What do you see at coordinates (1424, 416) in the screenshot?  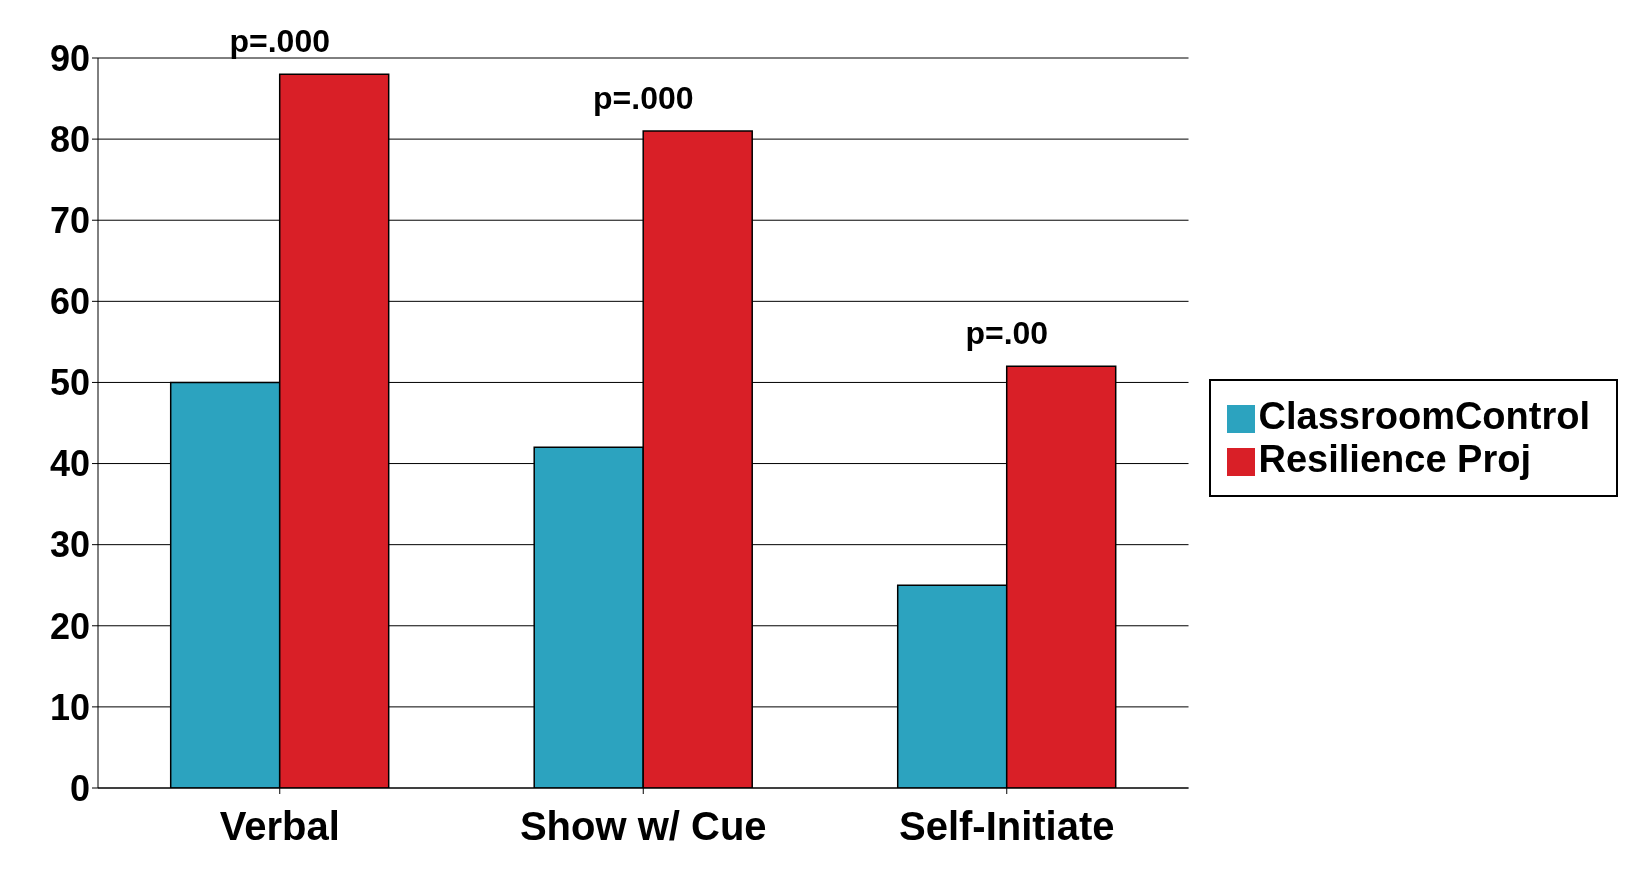 I see `legend-label: ClassroomControl` at bounding box center [1424, 416].